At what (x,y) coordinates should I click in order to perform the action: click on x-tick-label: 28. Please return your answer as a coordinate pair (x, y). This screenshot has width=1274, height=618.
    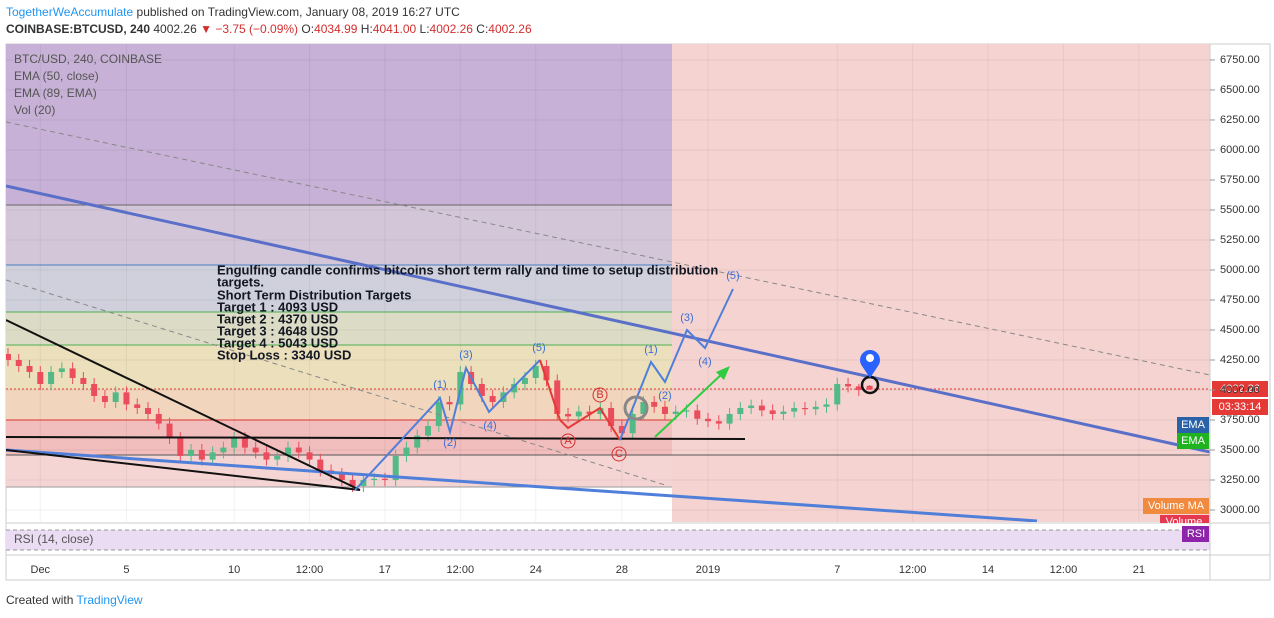
    Looking at the image, I should click on (622, 570).